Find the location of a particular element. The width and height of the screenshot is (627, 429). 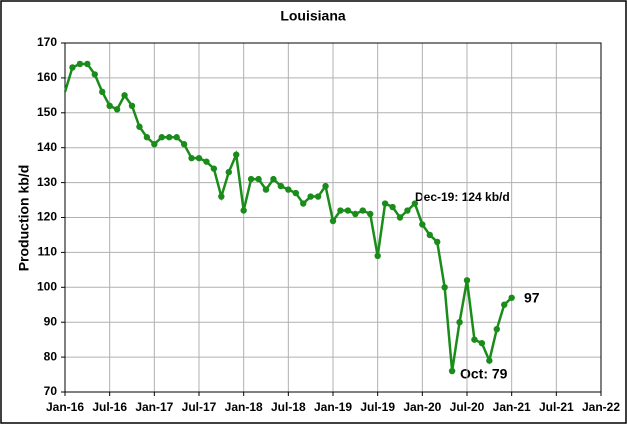

x-tick-label: Jul-21 is located at coordinates (556, 407).